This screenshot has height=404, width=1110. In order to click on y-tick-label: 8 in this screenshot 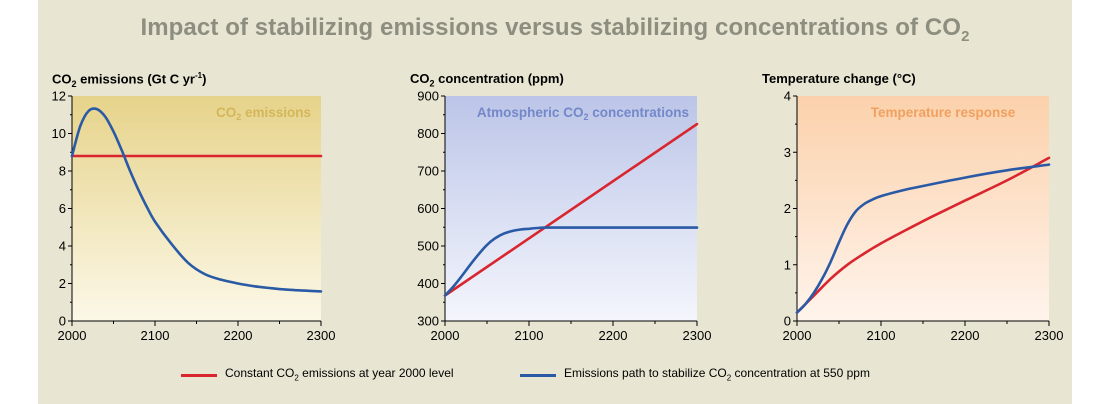, I will do `click(62, 171)`.